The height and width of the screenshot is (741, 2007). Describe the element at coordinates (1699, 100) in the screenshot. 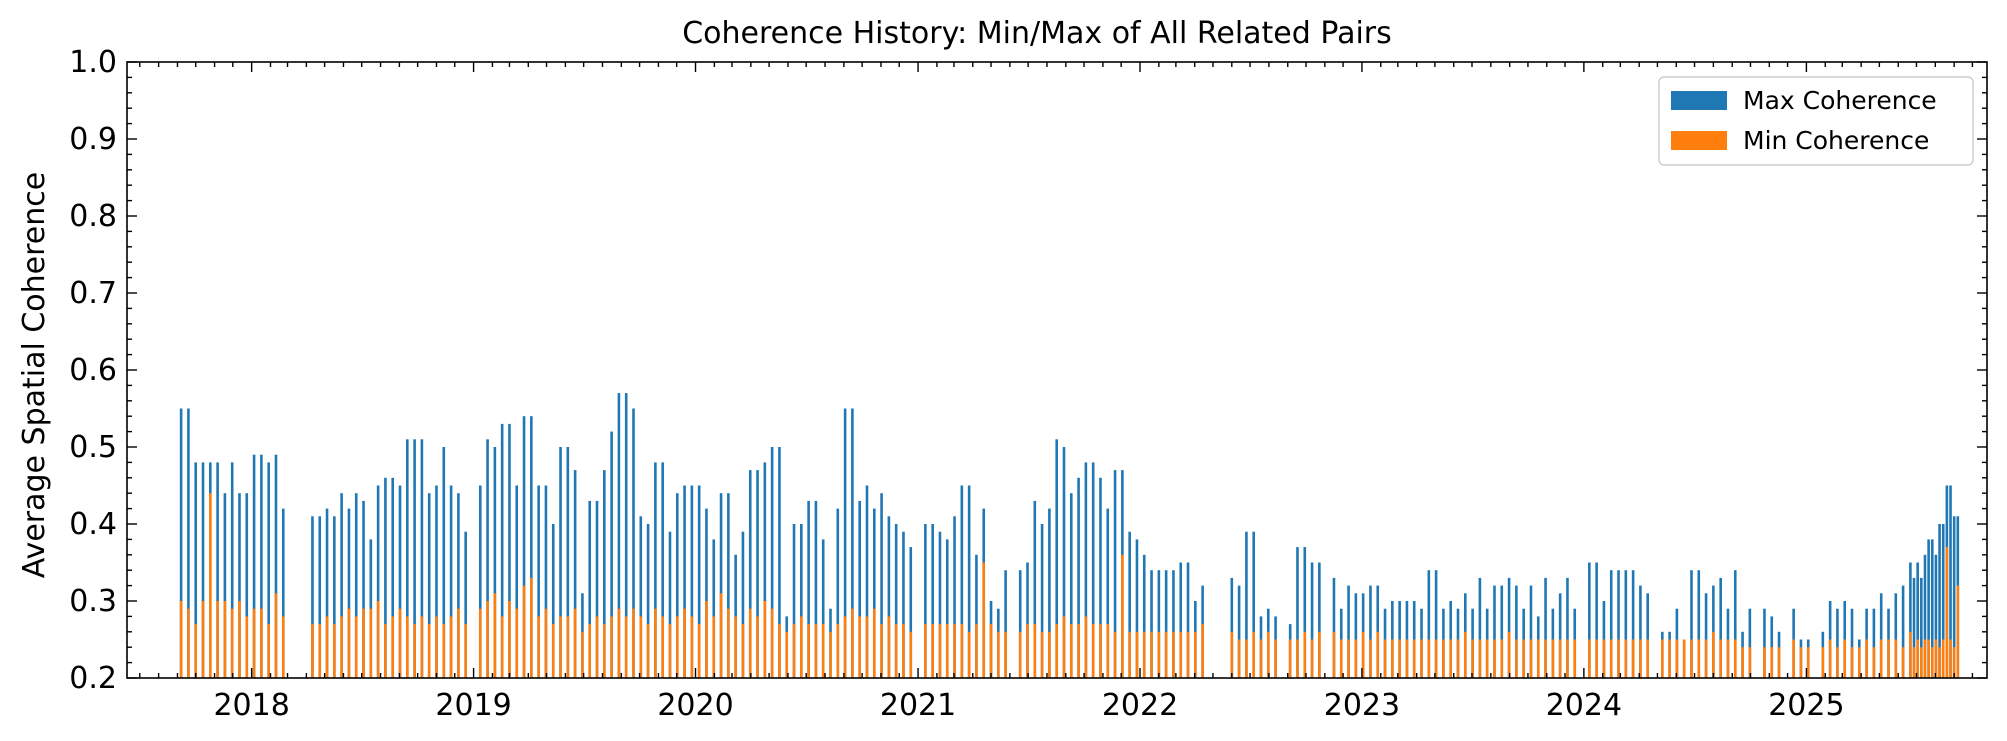

I see `legend-swatch` at that location.